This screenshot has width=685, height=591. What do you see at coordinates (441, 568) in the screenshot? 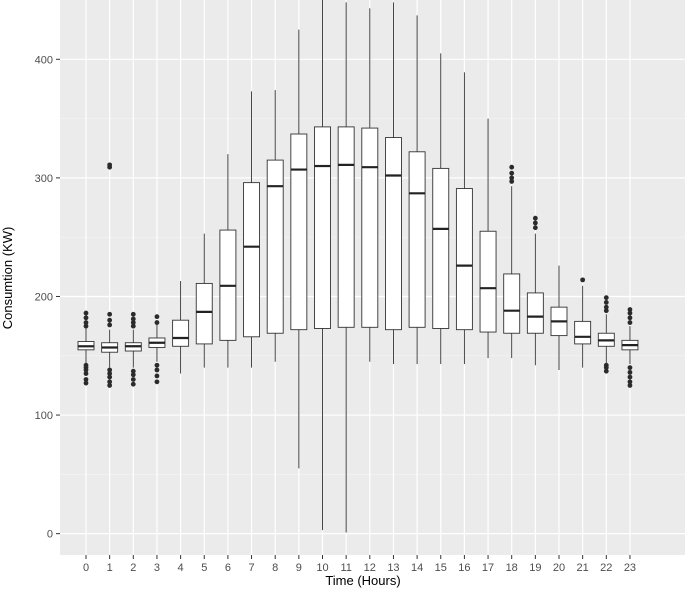
I see `x-tick-label: 15` at bounding box center [441, 568].